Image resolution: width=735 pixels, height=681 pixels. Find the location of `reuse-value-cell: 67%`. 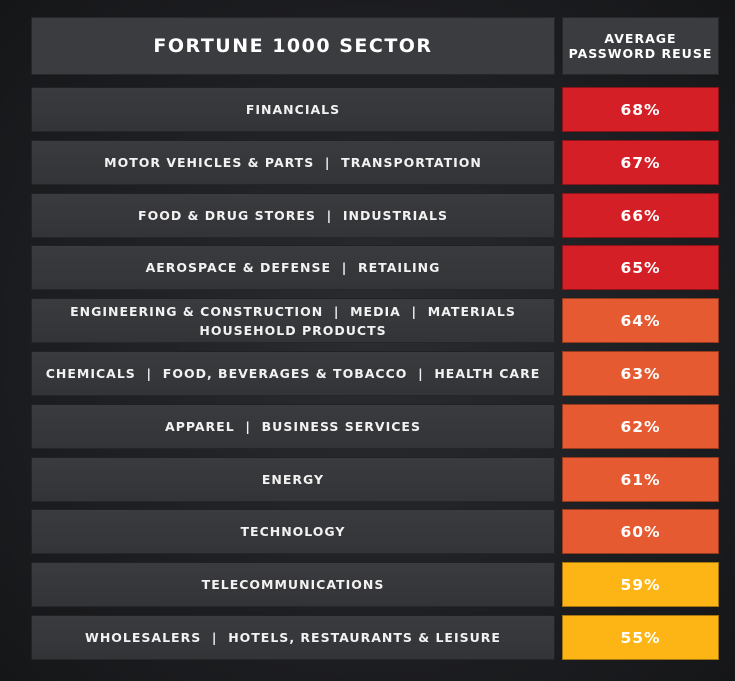

reuse-value-cell: 67% is located at coordinates (640, 162).